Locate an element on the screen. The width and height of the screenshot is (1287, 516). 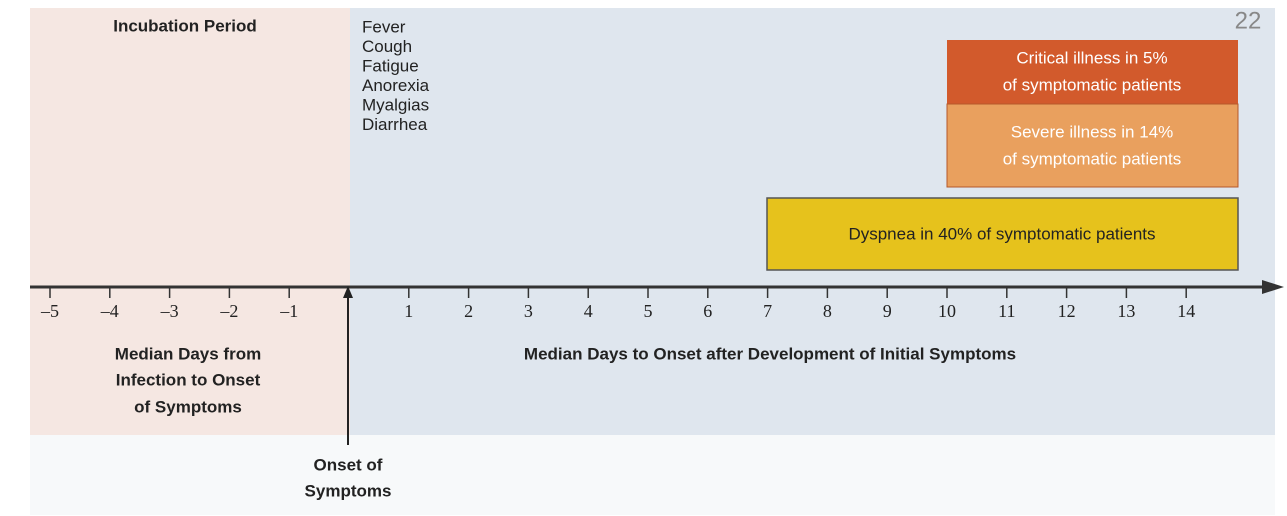
tick-label: 2 is located at coordinates (468, 311).